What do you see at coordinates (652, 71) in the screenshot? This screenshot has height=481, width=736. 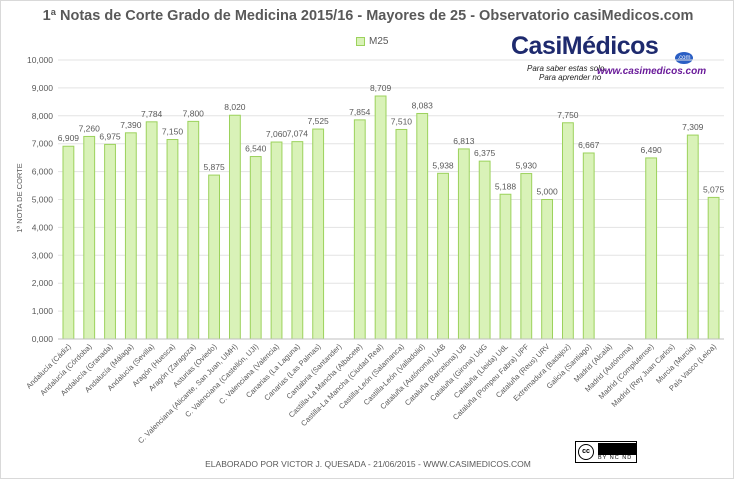 I see `logo-url: www.casimedicos.com` at bounding box center [652, 71].